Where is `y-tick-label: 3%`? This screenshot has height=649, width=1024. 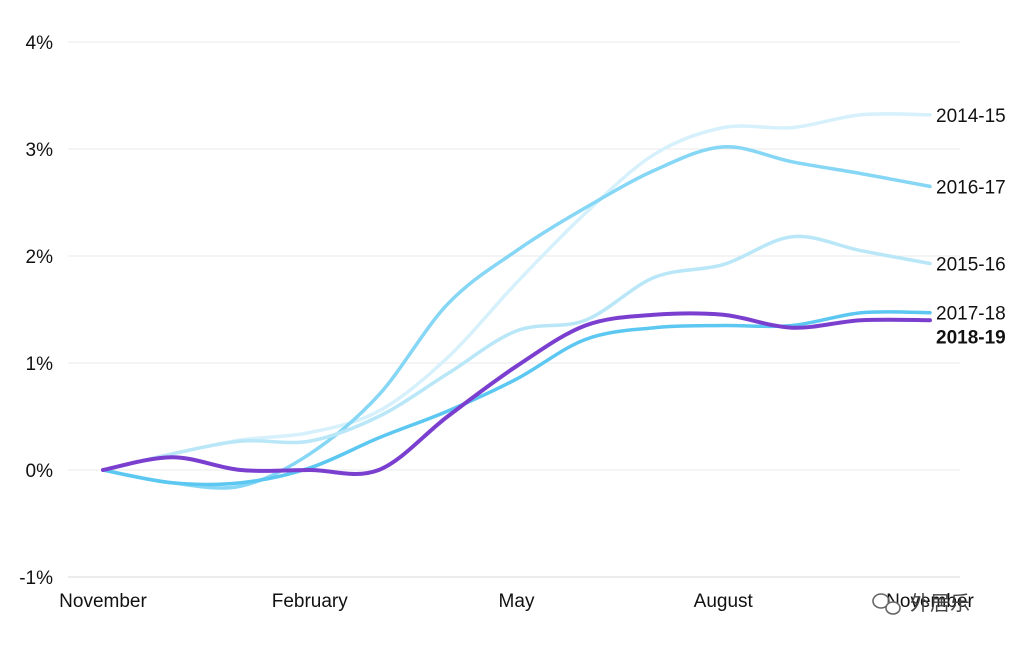 y-tick-label: 3% is located at coordinates (40, 150).